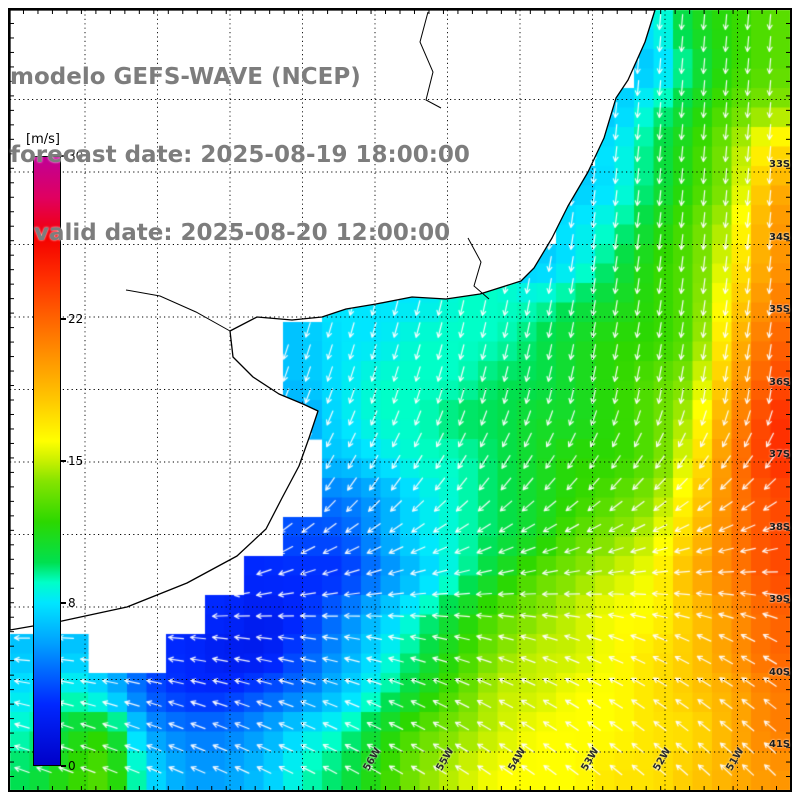  What do you see at coordinates (72, 766) in the screenshot?
I see `colorbar-tick-label: 0` at bounding box center [72, 766].